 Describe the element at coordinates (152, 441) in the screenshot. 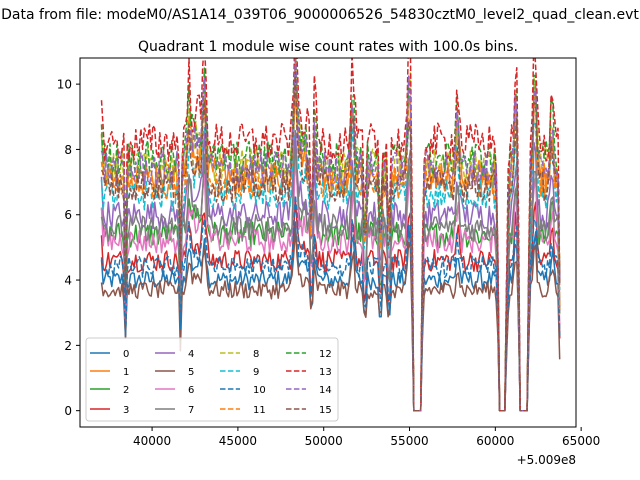

I see `x-tick-label: 40000` at that location.